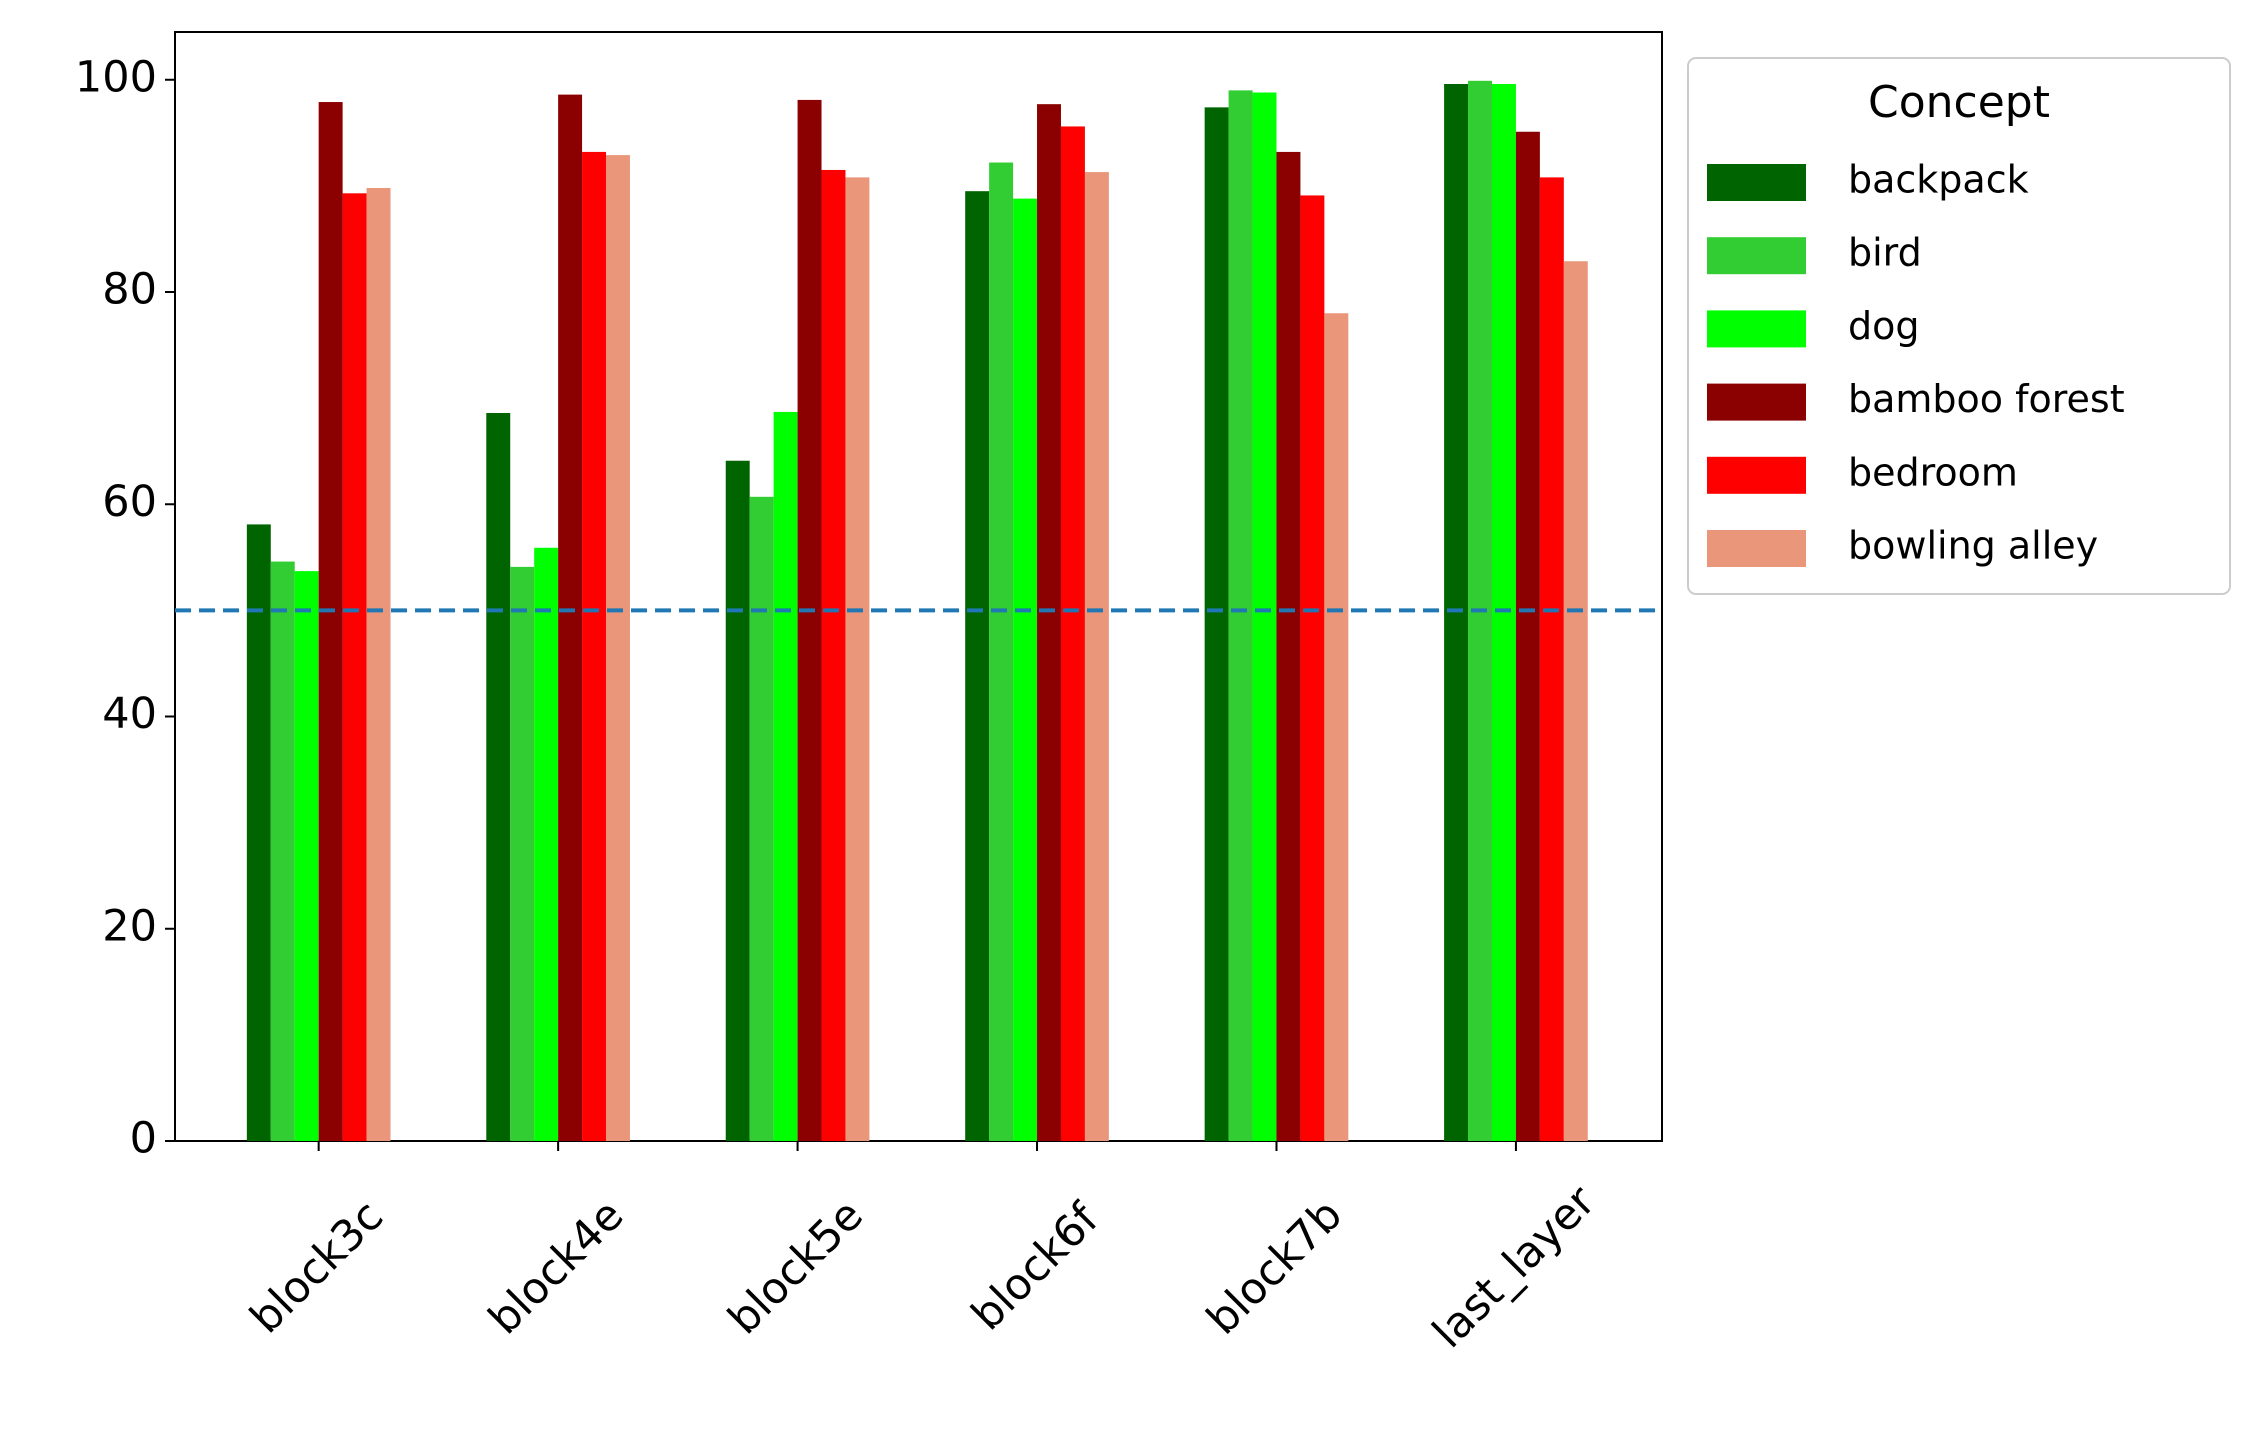  Describe the element at coordinates (129, 290) in the screenshot. I see `y-tick-label: 80` at that location.